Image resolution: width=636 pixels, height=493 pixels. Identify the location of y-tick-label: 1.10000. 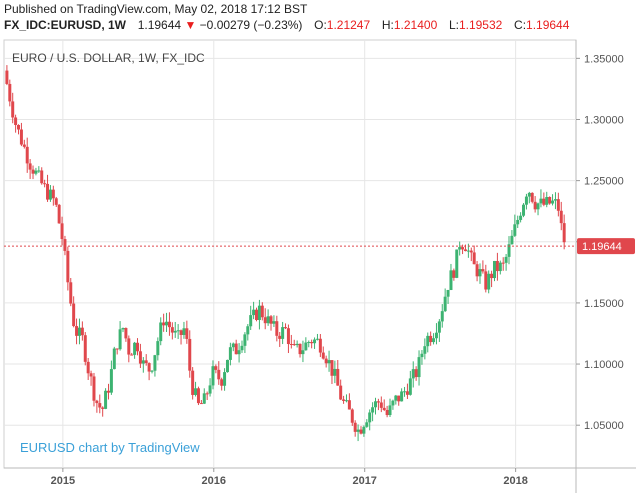
(604, 365).